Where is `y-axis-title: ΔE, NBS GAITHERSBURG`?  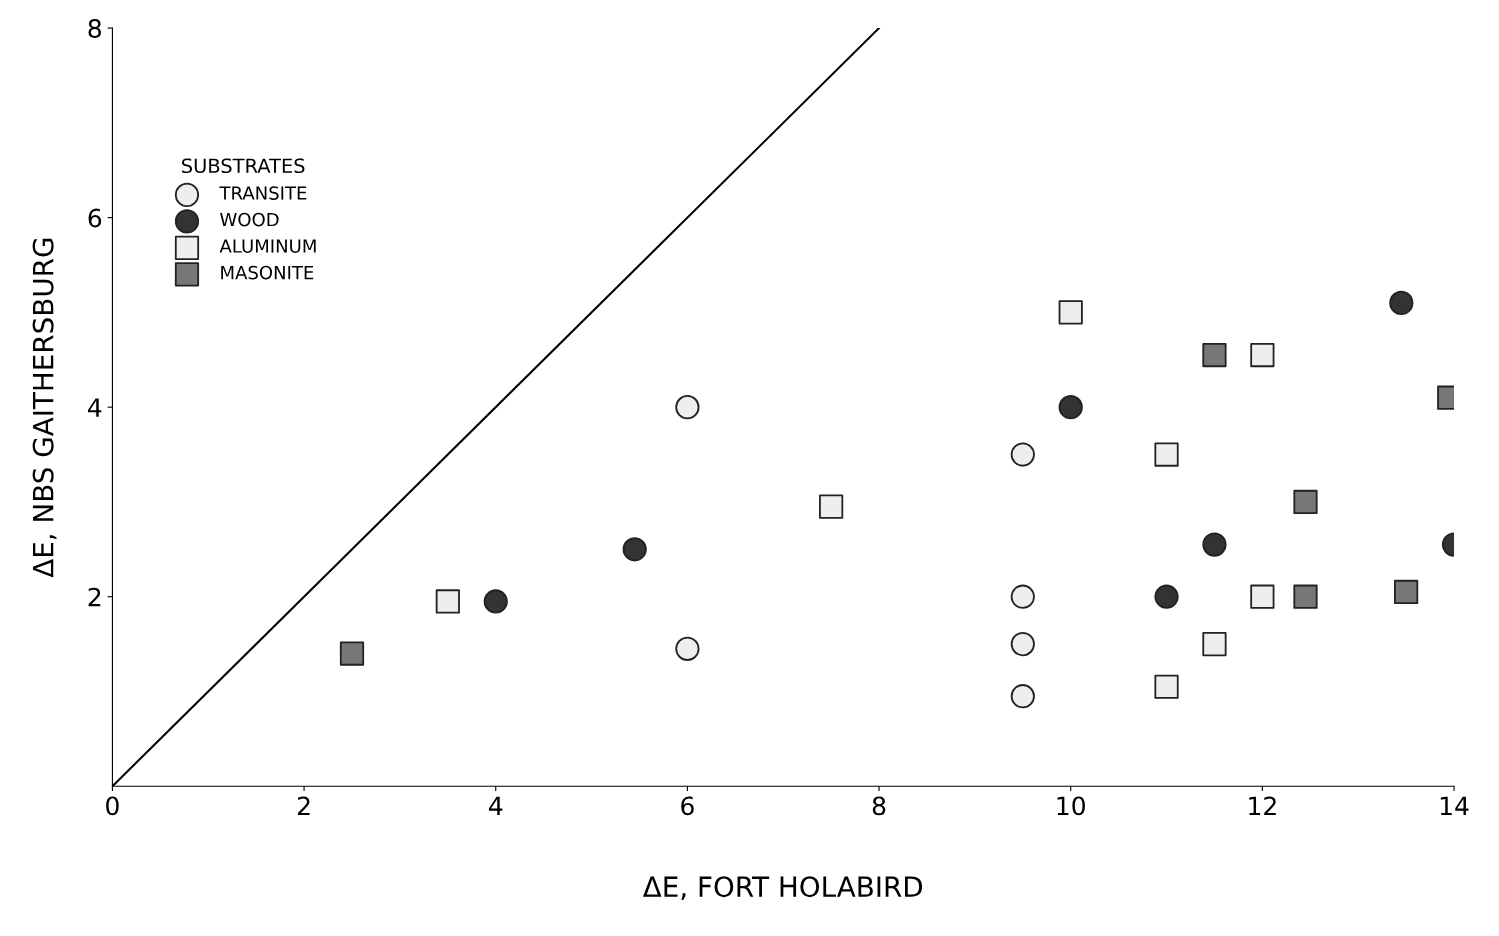
y-axis-title: ΔE, NBS GAITHERSBURG is located at coordinates (44, 408).